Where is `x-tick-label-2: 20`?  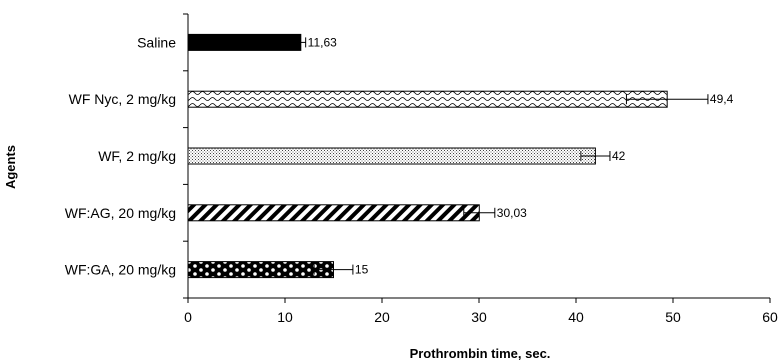
x-tick-label-2: 20 is located at coordinates (382, 317).